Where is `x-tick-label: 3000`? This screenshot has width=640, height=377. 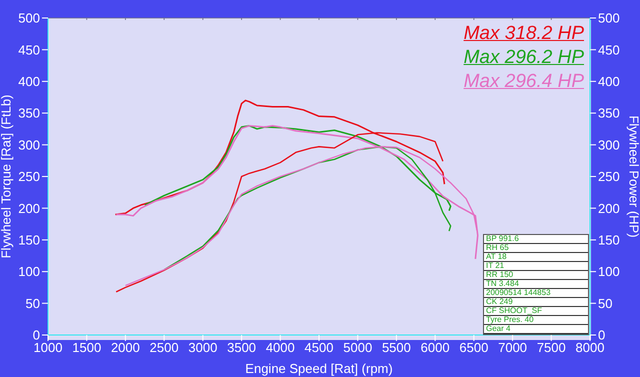
x-tick-label: 3000 is located at coordinates (203, 348).